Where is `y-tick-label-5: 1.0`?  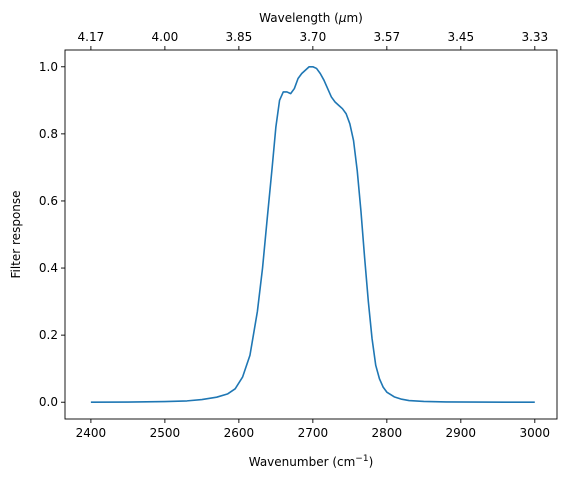 y-tick-label-5: 1.0 is located at coordinates (48, 67).